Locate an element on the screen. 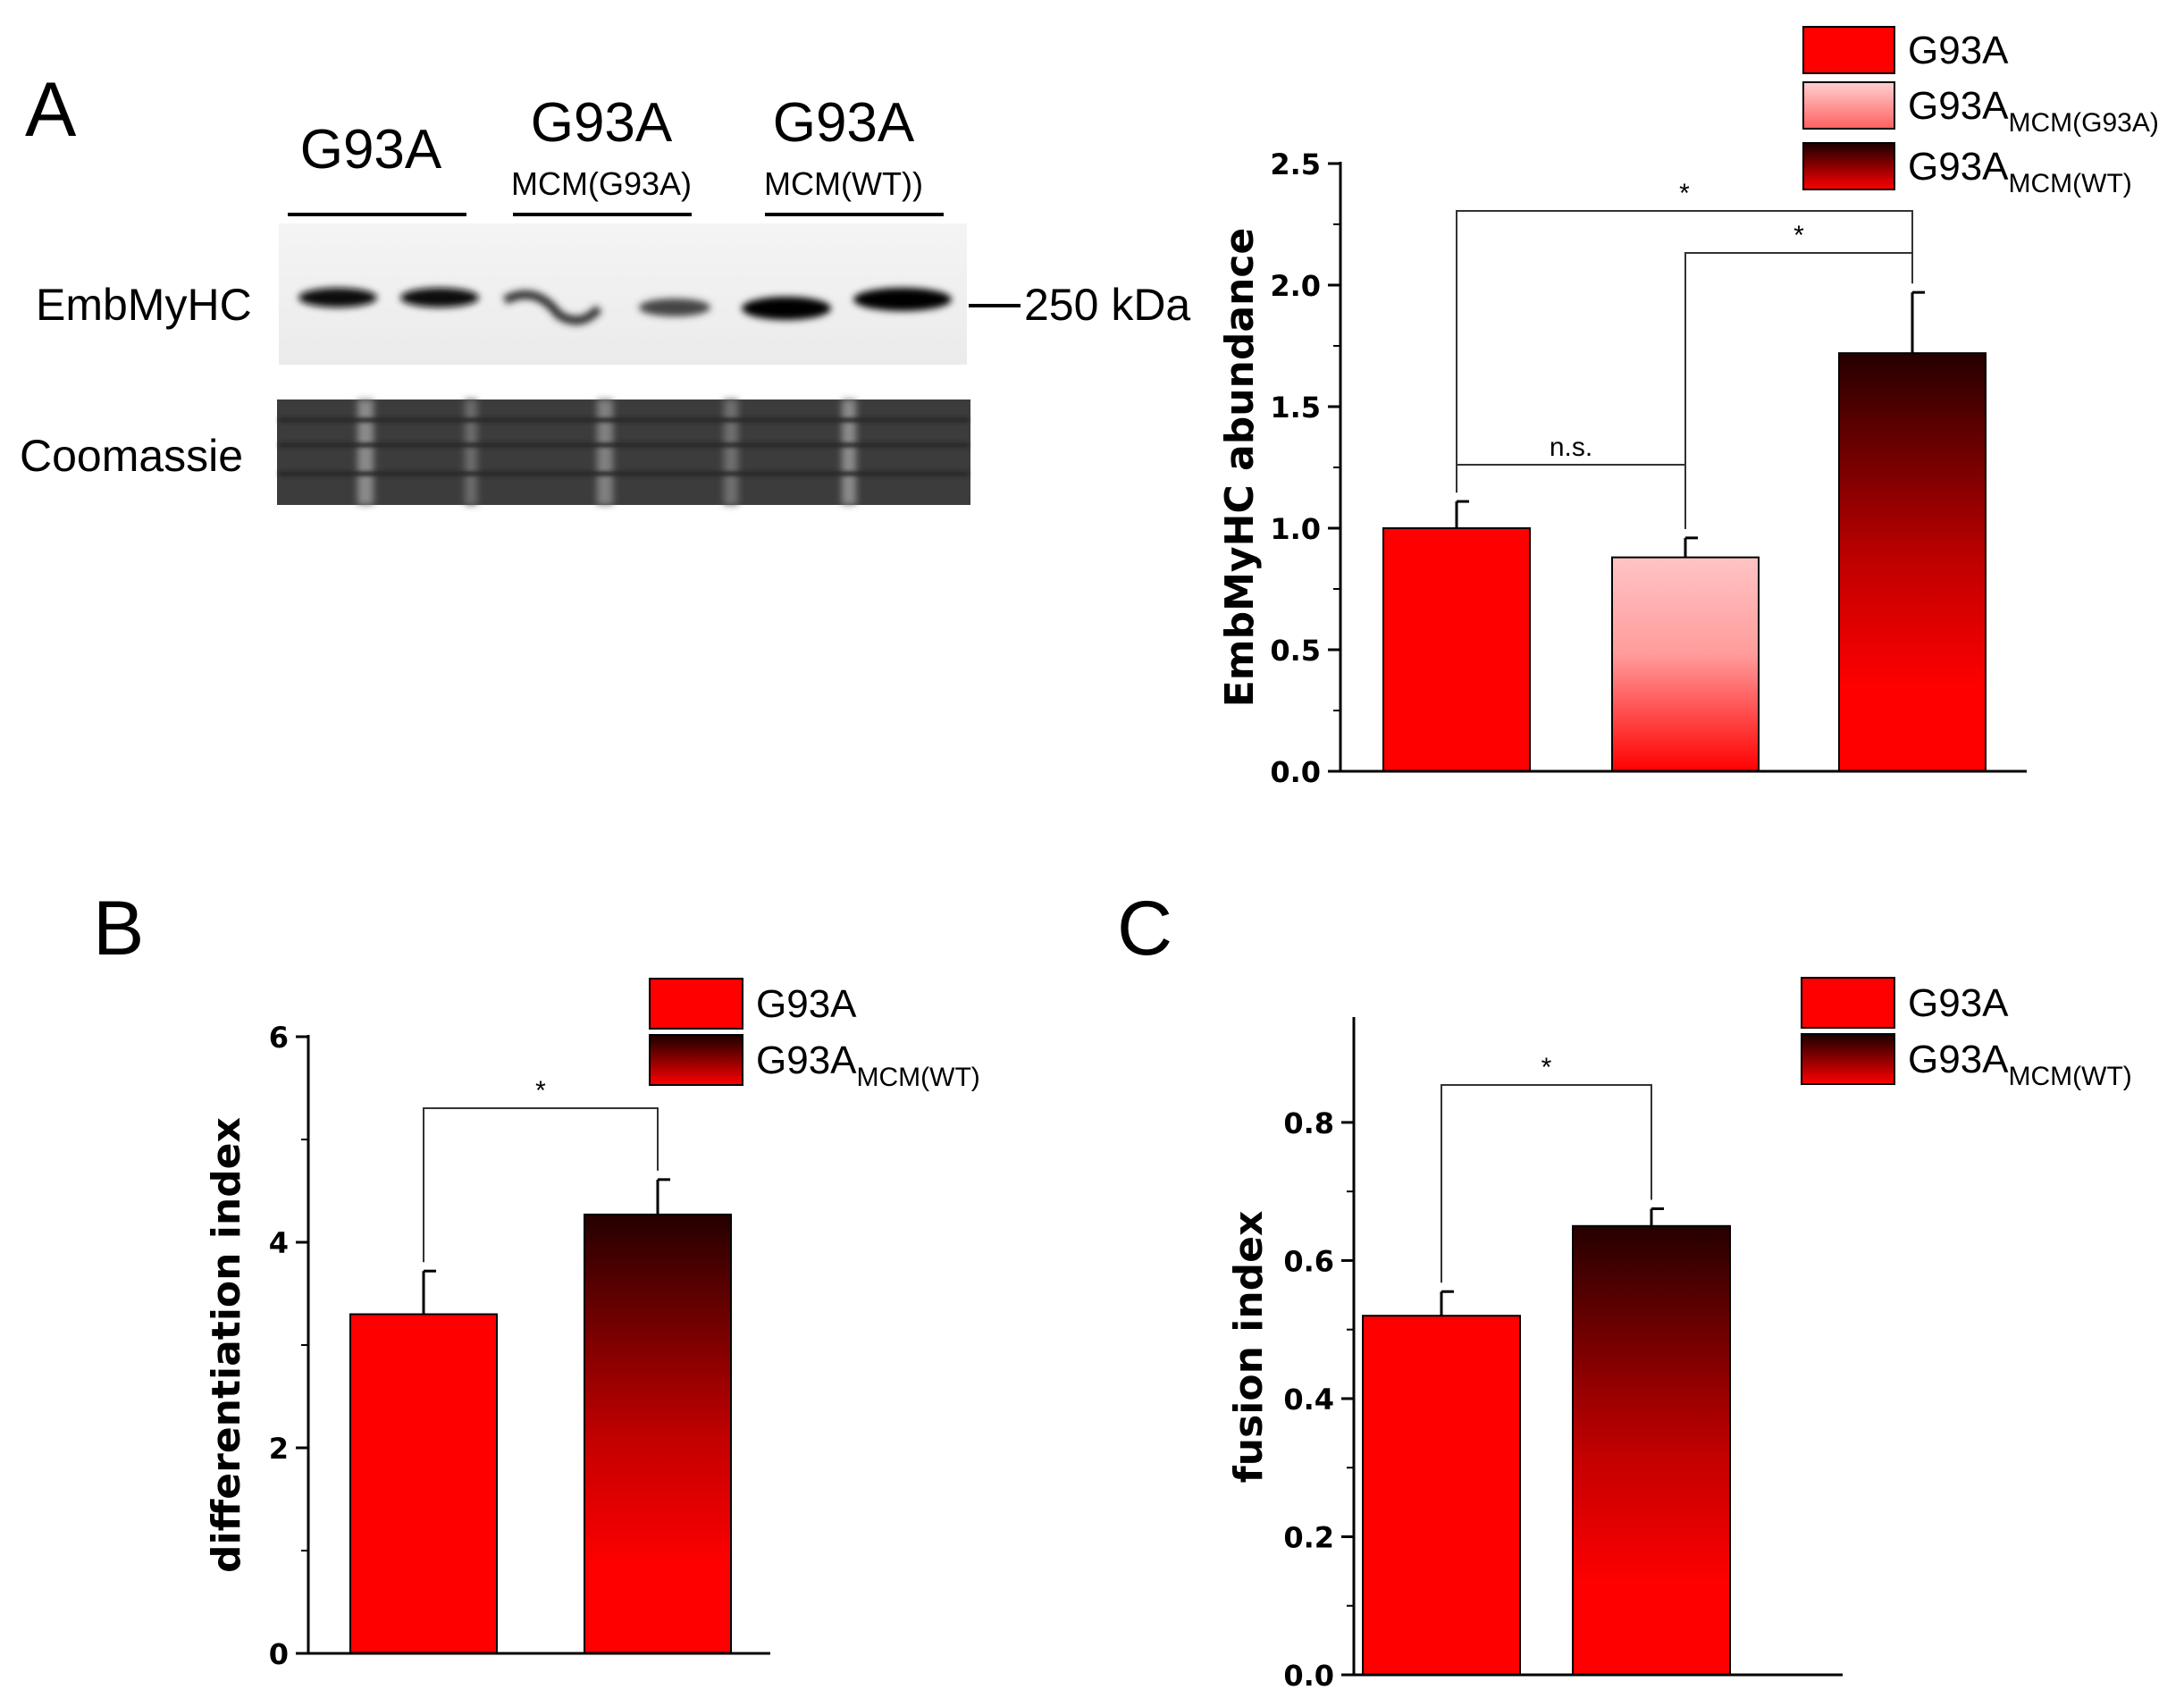 Image resolution: width=2184 pixels, height=1707 pixels. y-tick-label-1: 0.5 is located at coordinates (1295, 651).